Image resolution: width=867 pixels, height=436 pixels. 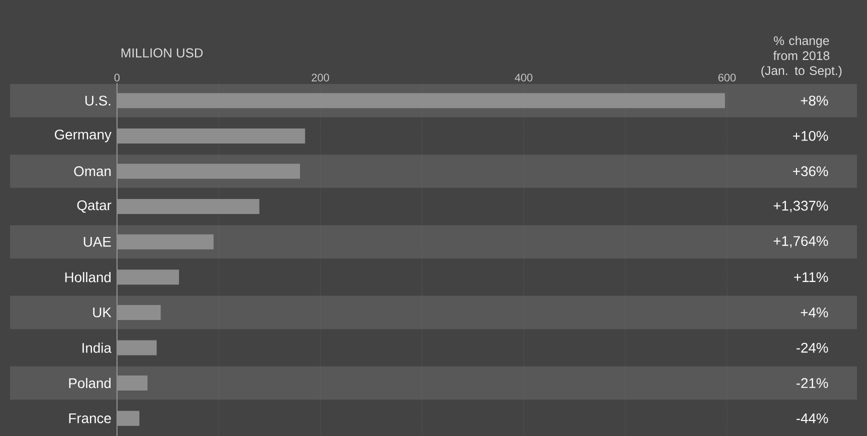 I want to click on y-tick-label: Oman, so click(x=92, y=171).